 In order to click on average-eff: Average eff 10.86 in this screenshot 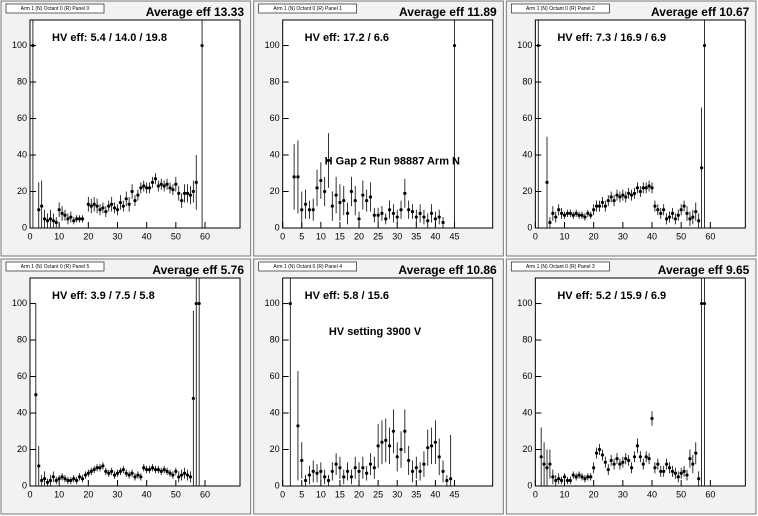, I will do `click(447, 270)`.